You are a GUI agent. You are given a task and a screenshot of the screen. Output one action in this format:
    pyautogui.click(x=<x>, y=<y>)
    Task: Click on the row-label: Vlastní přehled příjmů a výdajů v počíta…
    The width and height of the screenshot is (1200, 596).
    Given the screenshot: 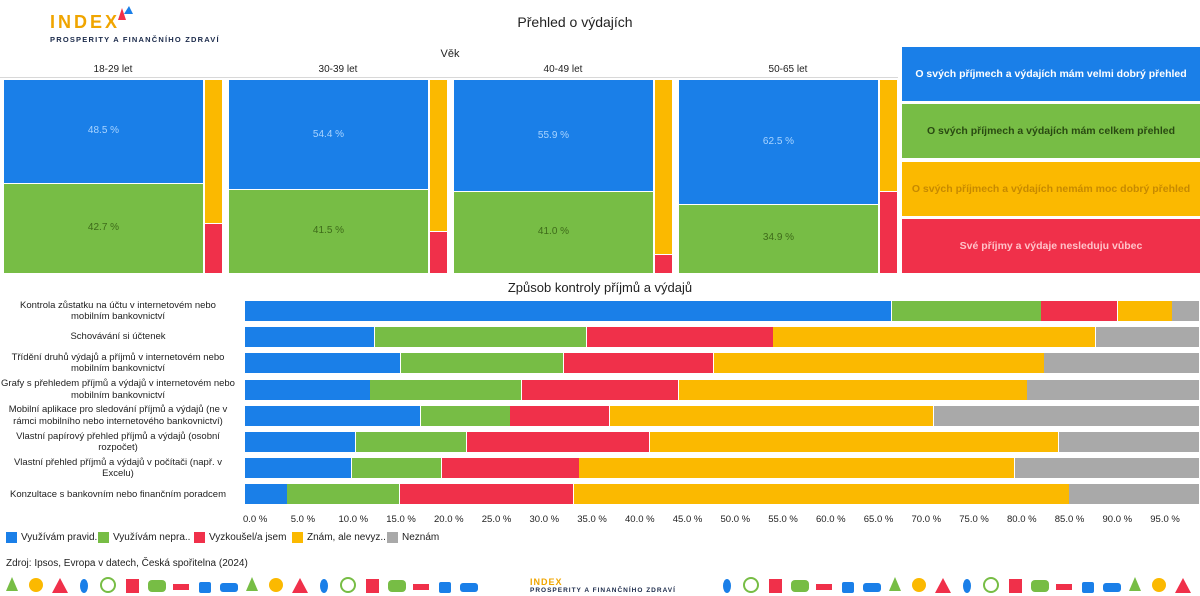 What is the action you would take?
    pyautogui.click(x=118, y=468)
    